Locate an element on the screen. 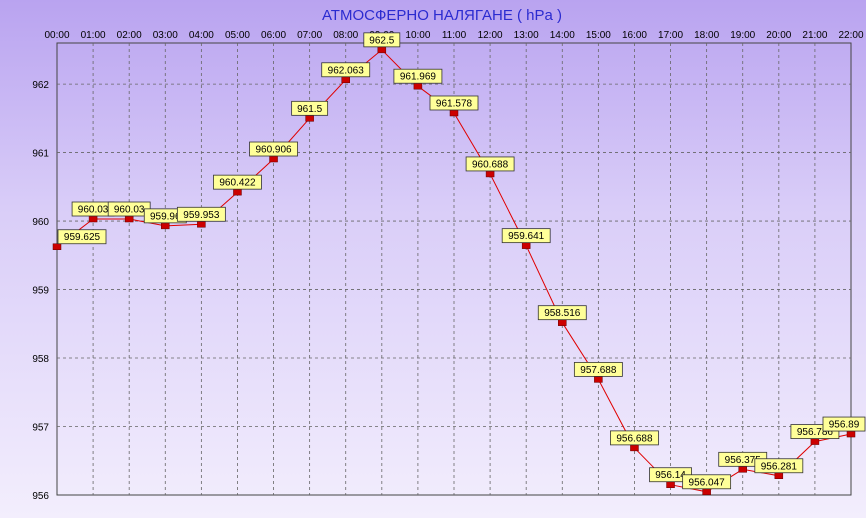 This screenshot has width=866, height=518. data-label: 959.953 is located at coordinates (201, 214).